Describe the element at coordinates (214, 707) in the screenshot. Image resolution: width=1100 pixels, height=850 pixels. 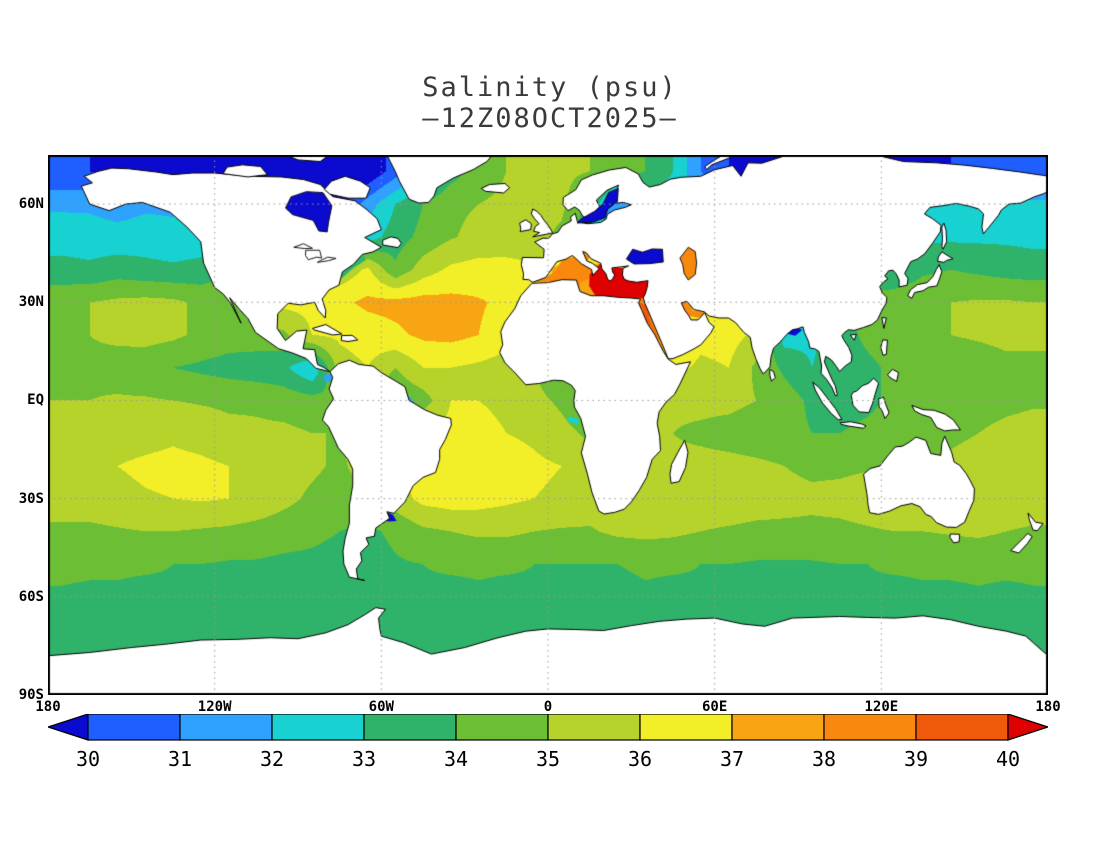
I see `lon-tick-label: 120W` at that location.